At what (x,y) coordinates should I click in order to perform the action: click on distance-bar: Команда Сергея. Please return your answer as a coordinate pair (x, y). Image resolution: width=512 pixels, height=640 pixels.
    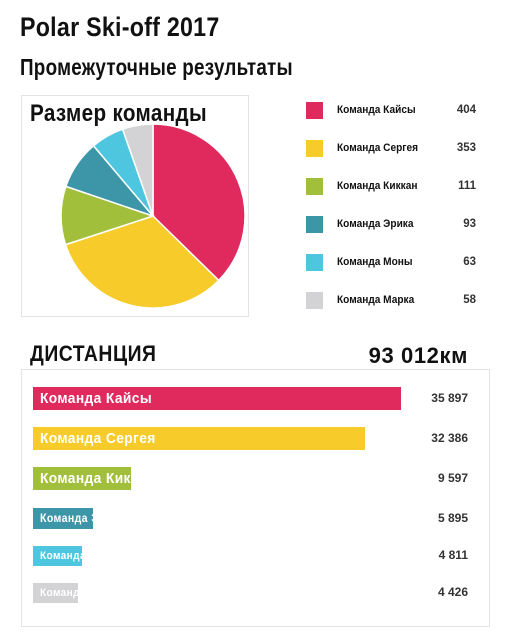
    Looking at the image, I should click on (199, 438).